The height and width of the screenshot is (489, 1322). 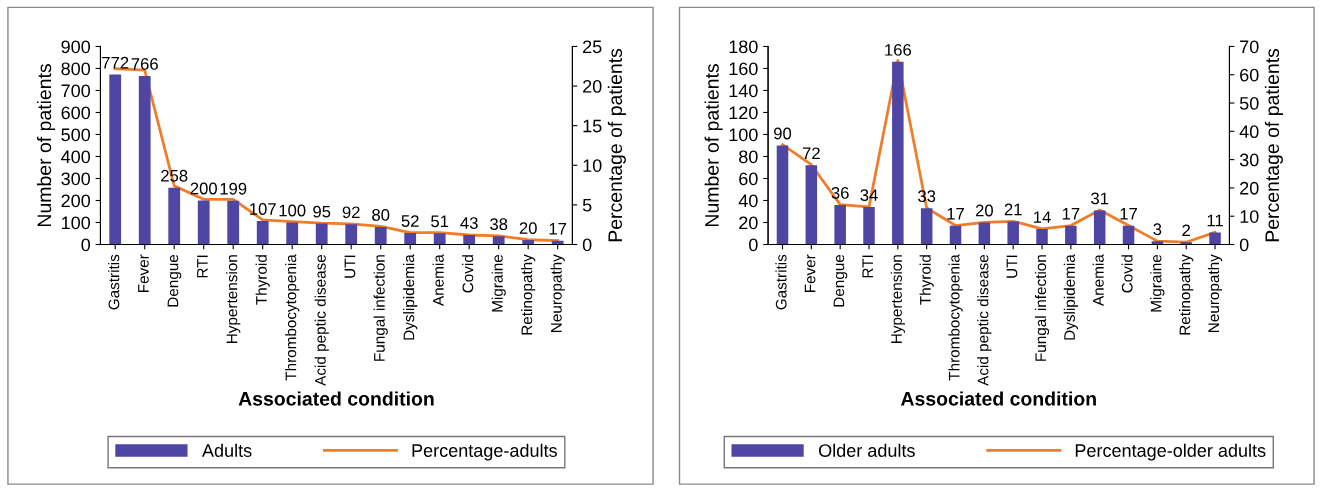 I want to click on x-tick-label: Acid peptic disease, so click(x=321, y=320).